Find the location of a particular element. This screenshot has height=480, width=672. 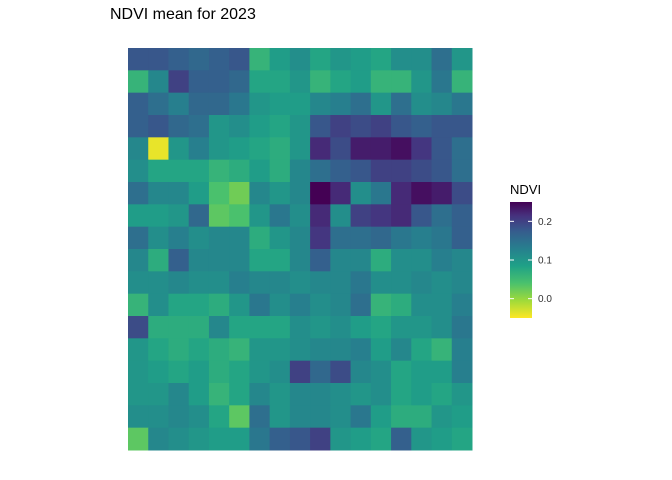

chart-title: NDVI mean for 2023 is located at coordinates (183, 14).